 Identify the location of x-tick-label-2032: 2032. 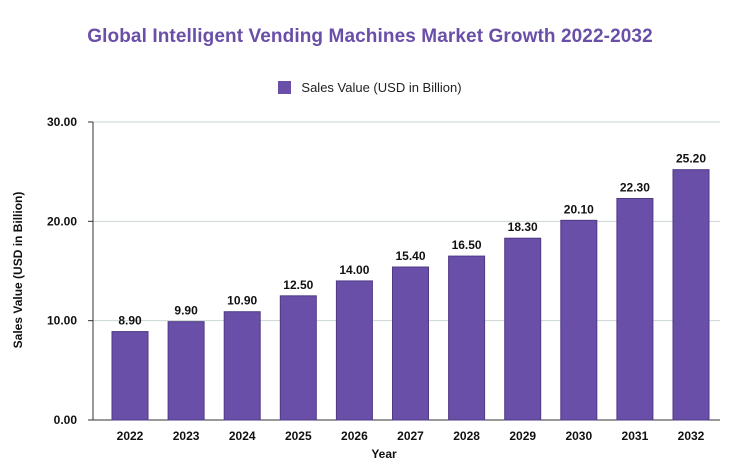
(691, 436).